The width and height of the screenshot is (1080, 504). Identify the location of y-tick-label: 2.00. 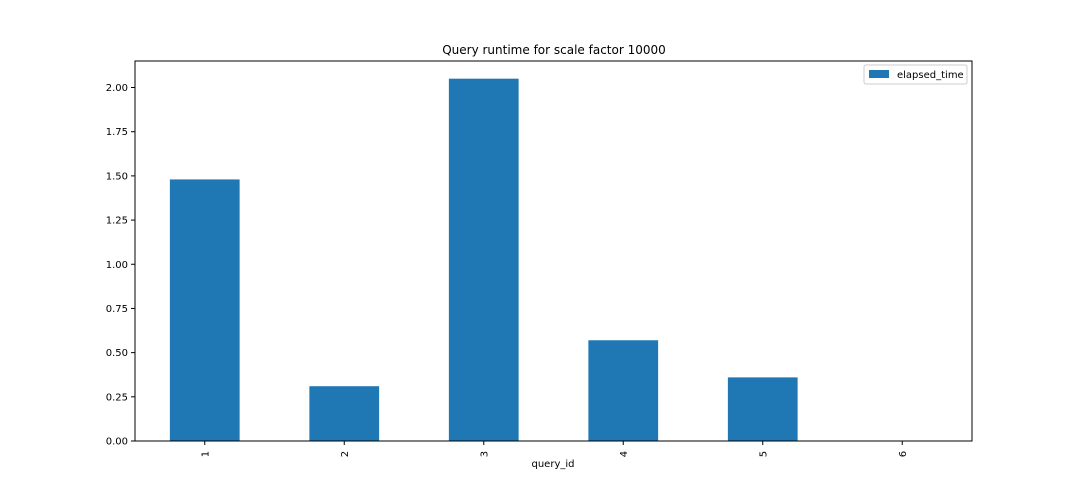
(117, 88).